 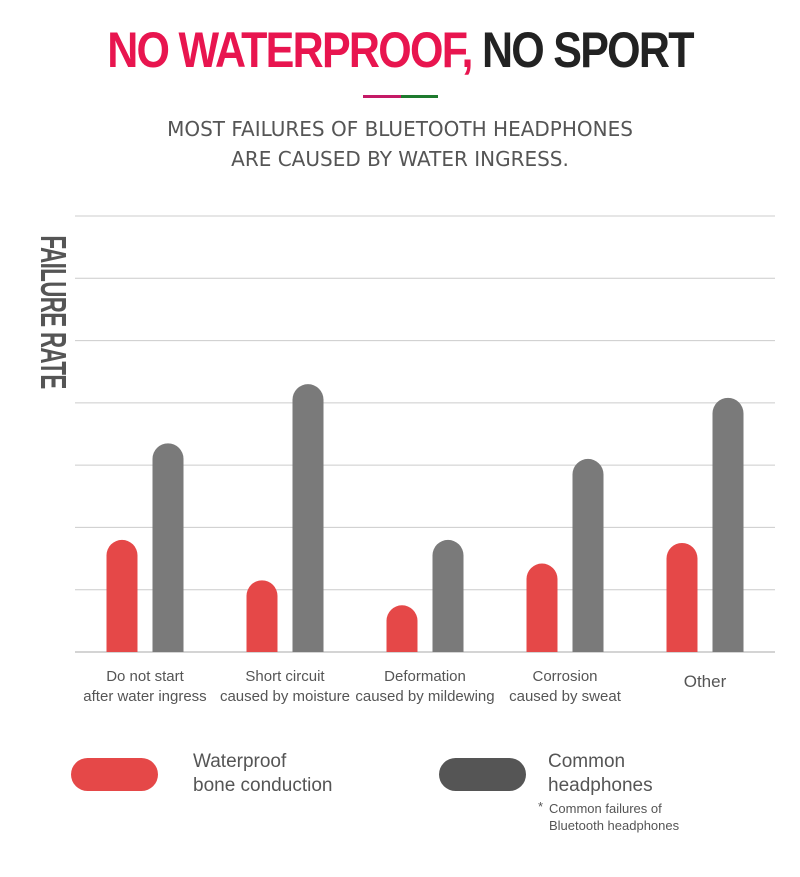 I want to click on title-divider, so click(x=400, y=96).